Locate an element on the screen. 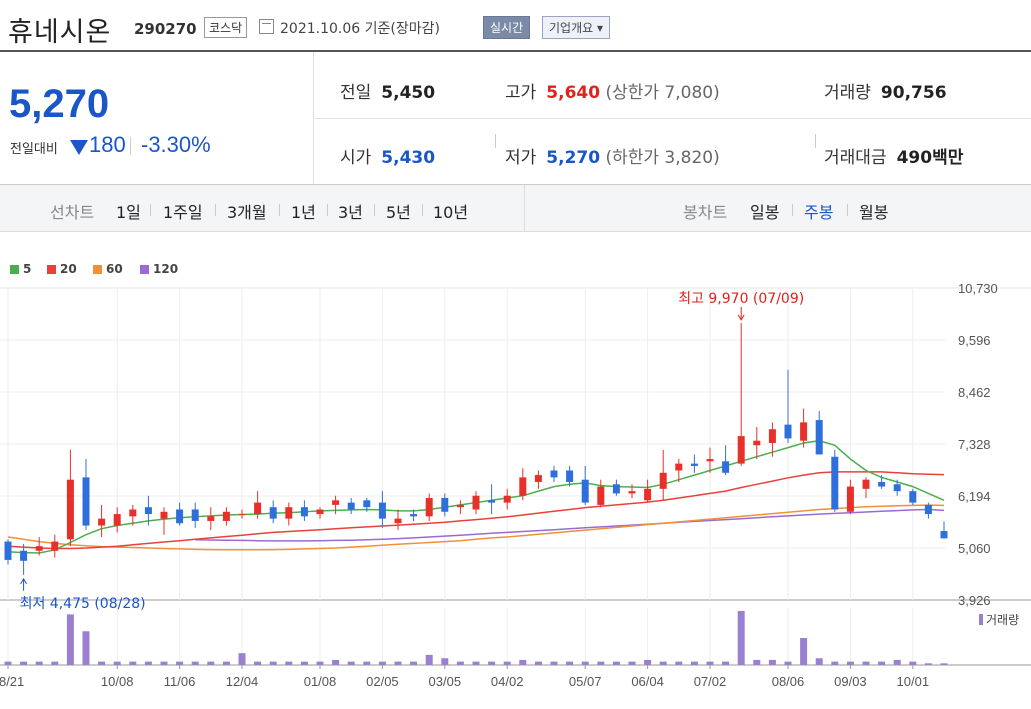  change-amount: 180 is located at coordinates (107, 144).